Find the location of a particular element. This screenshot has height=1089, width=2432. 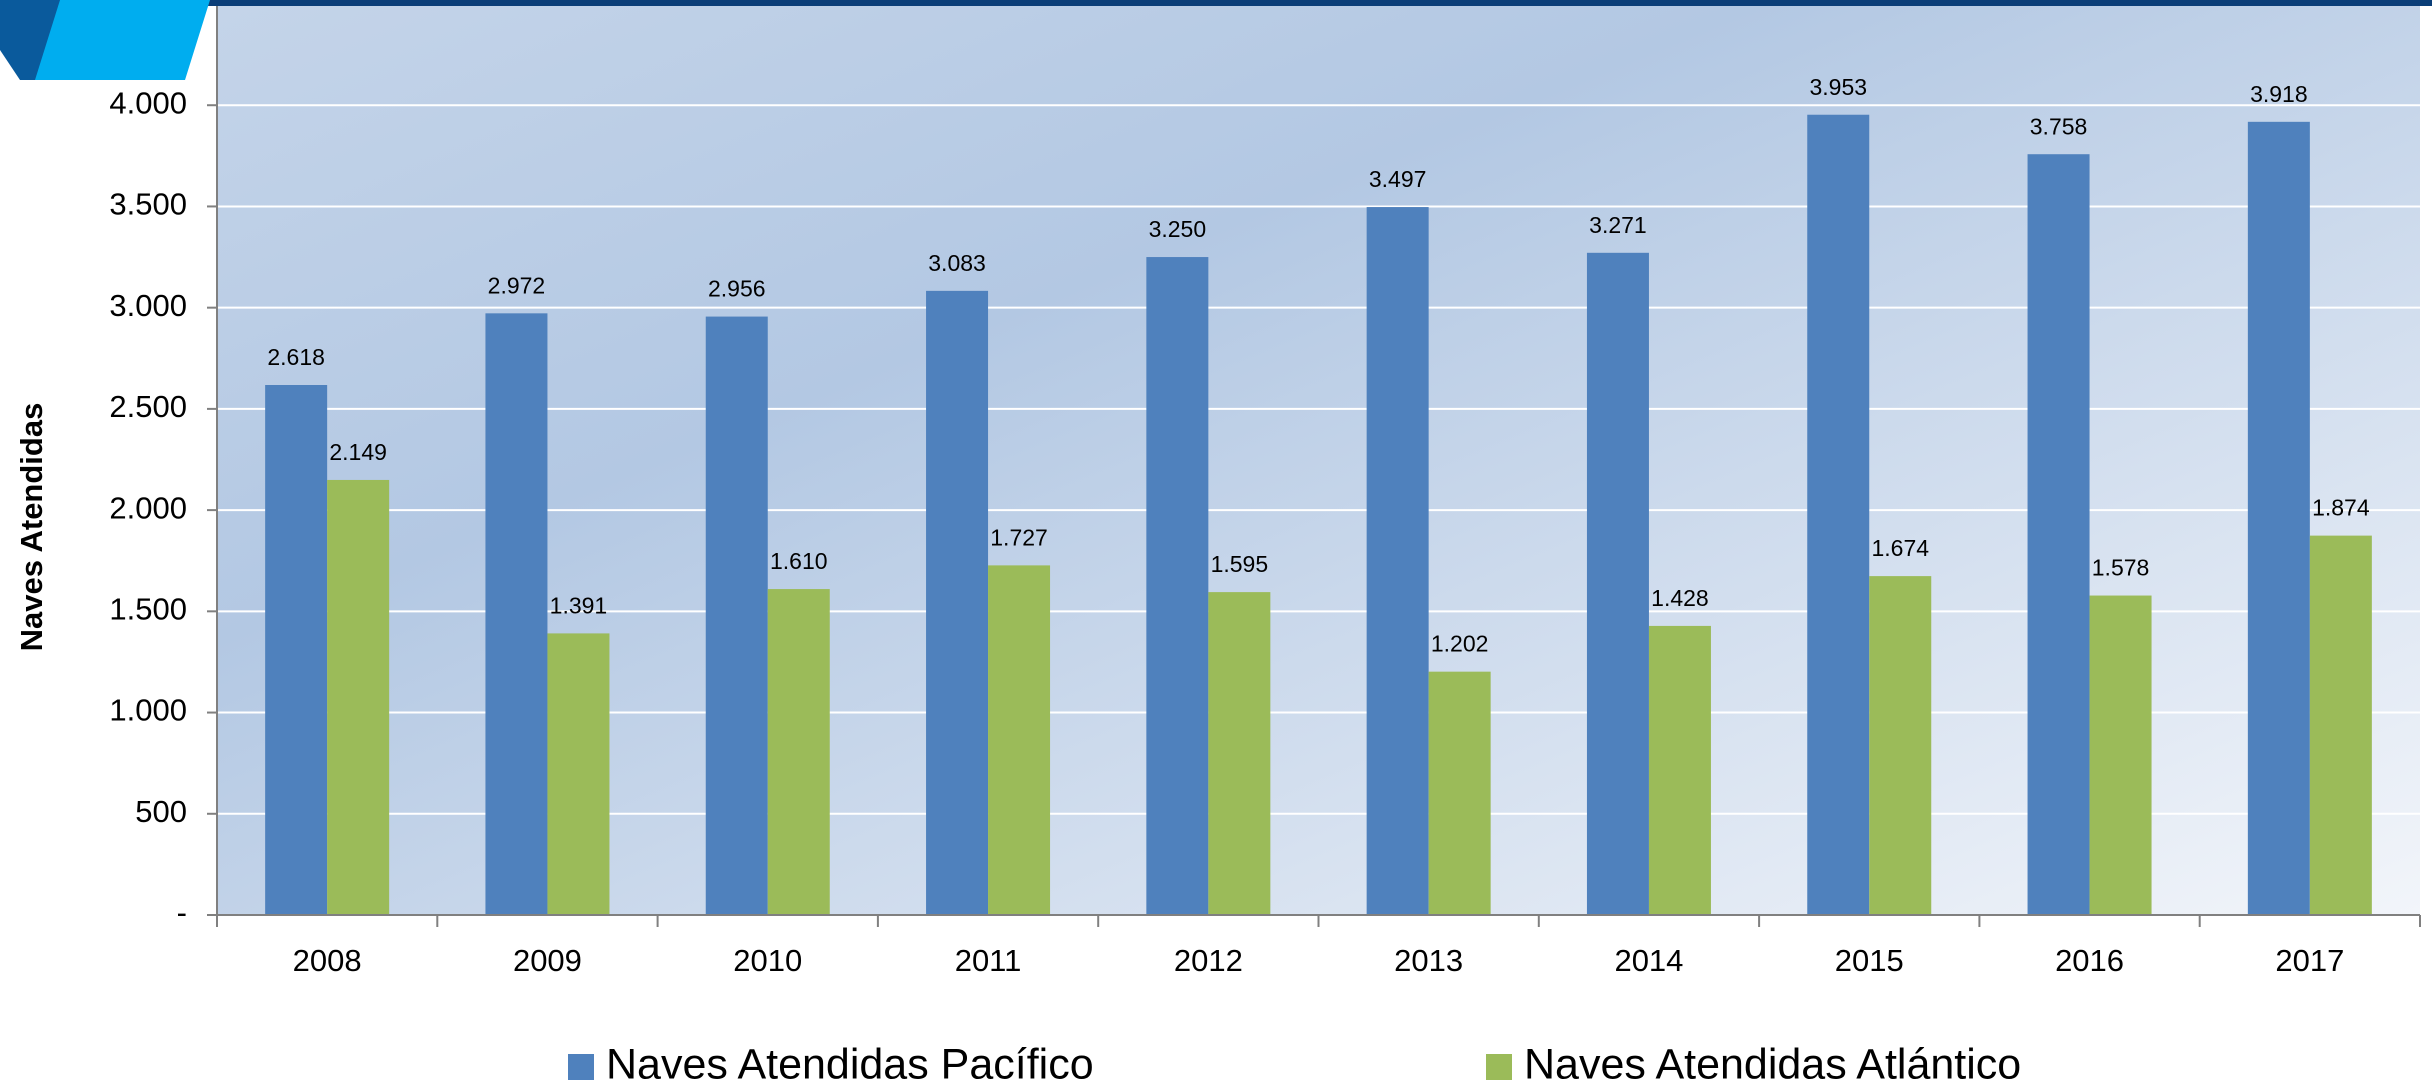

y-tick-label: 1.500 is located at coordinates (148, 609).